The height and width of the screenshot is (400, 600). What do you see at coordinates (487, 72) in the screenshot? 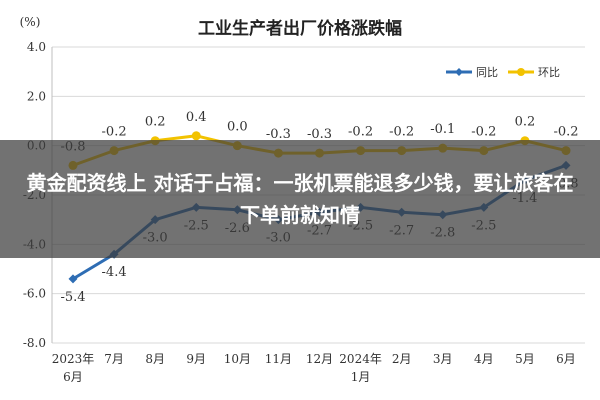
I see `legend-label: 同比` at bounding box center [487, 72].